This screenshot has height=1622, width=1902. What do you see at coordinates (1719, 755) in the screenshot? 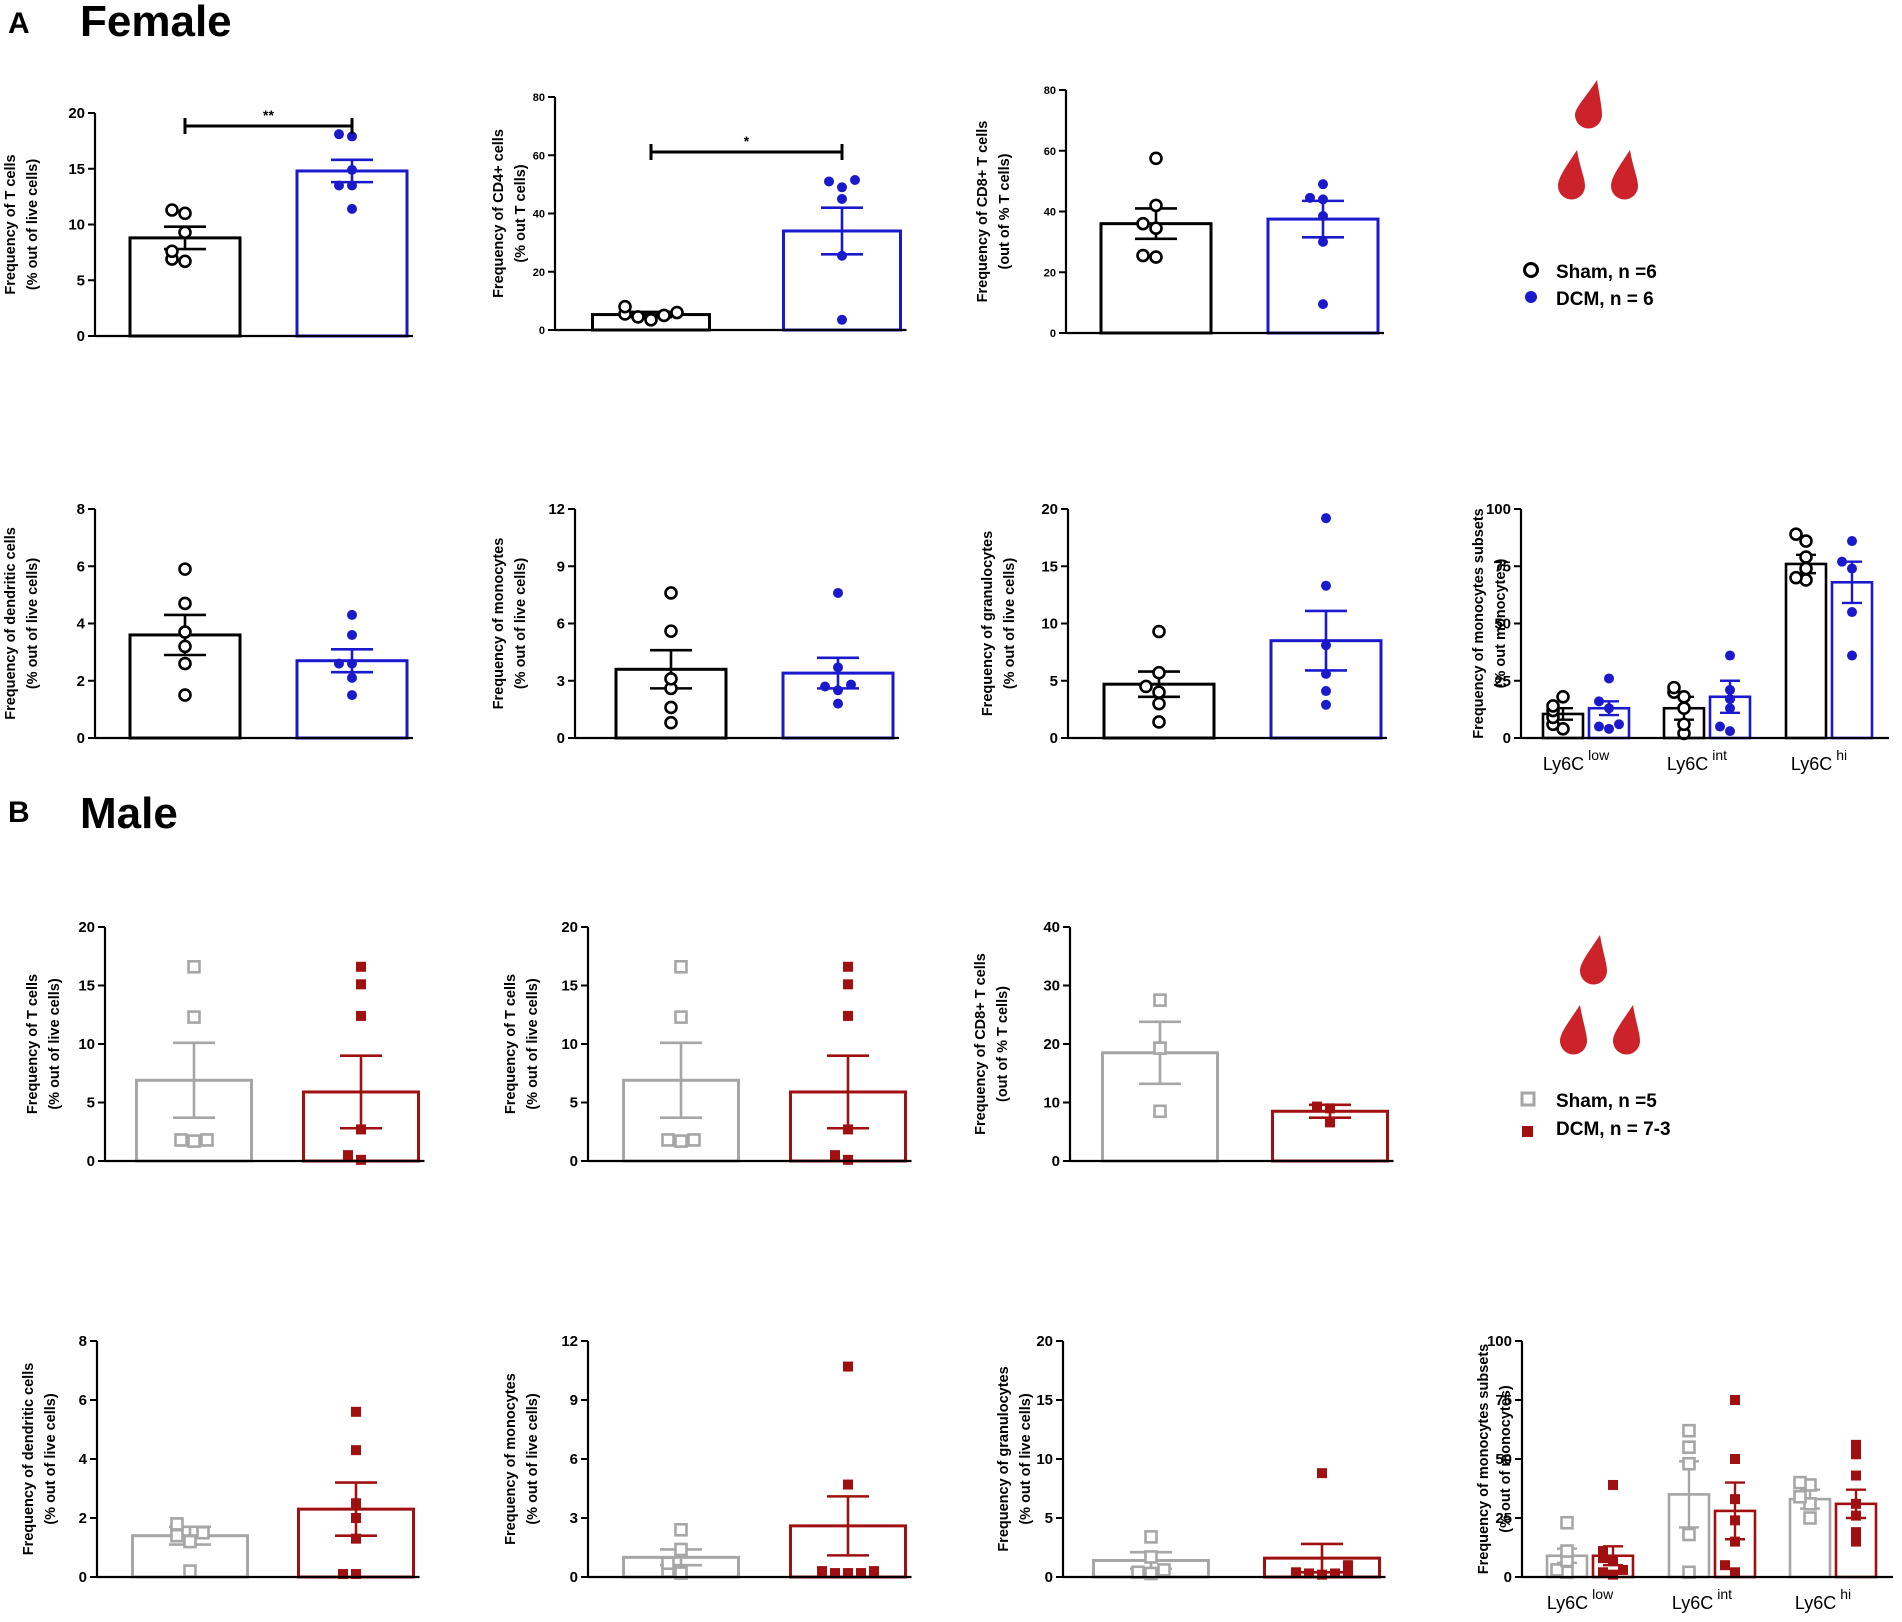
I see `x-category-sup: int` at bounding box center [1719, 755].